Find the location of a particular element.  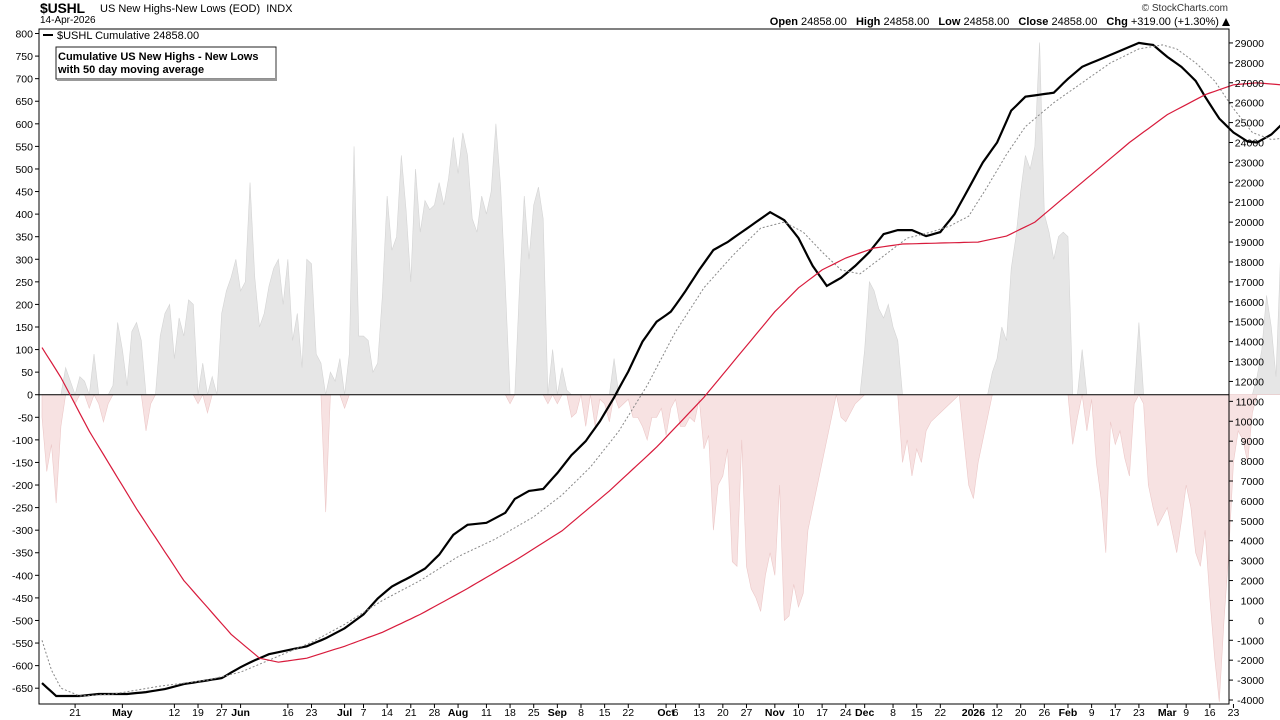

right-tick-label: 10000 is located at coordinates (1249, 422).